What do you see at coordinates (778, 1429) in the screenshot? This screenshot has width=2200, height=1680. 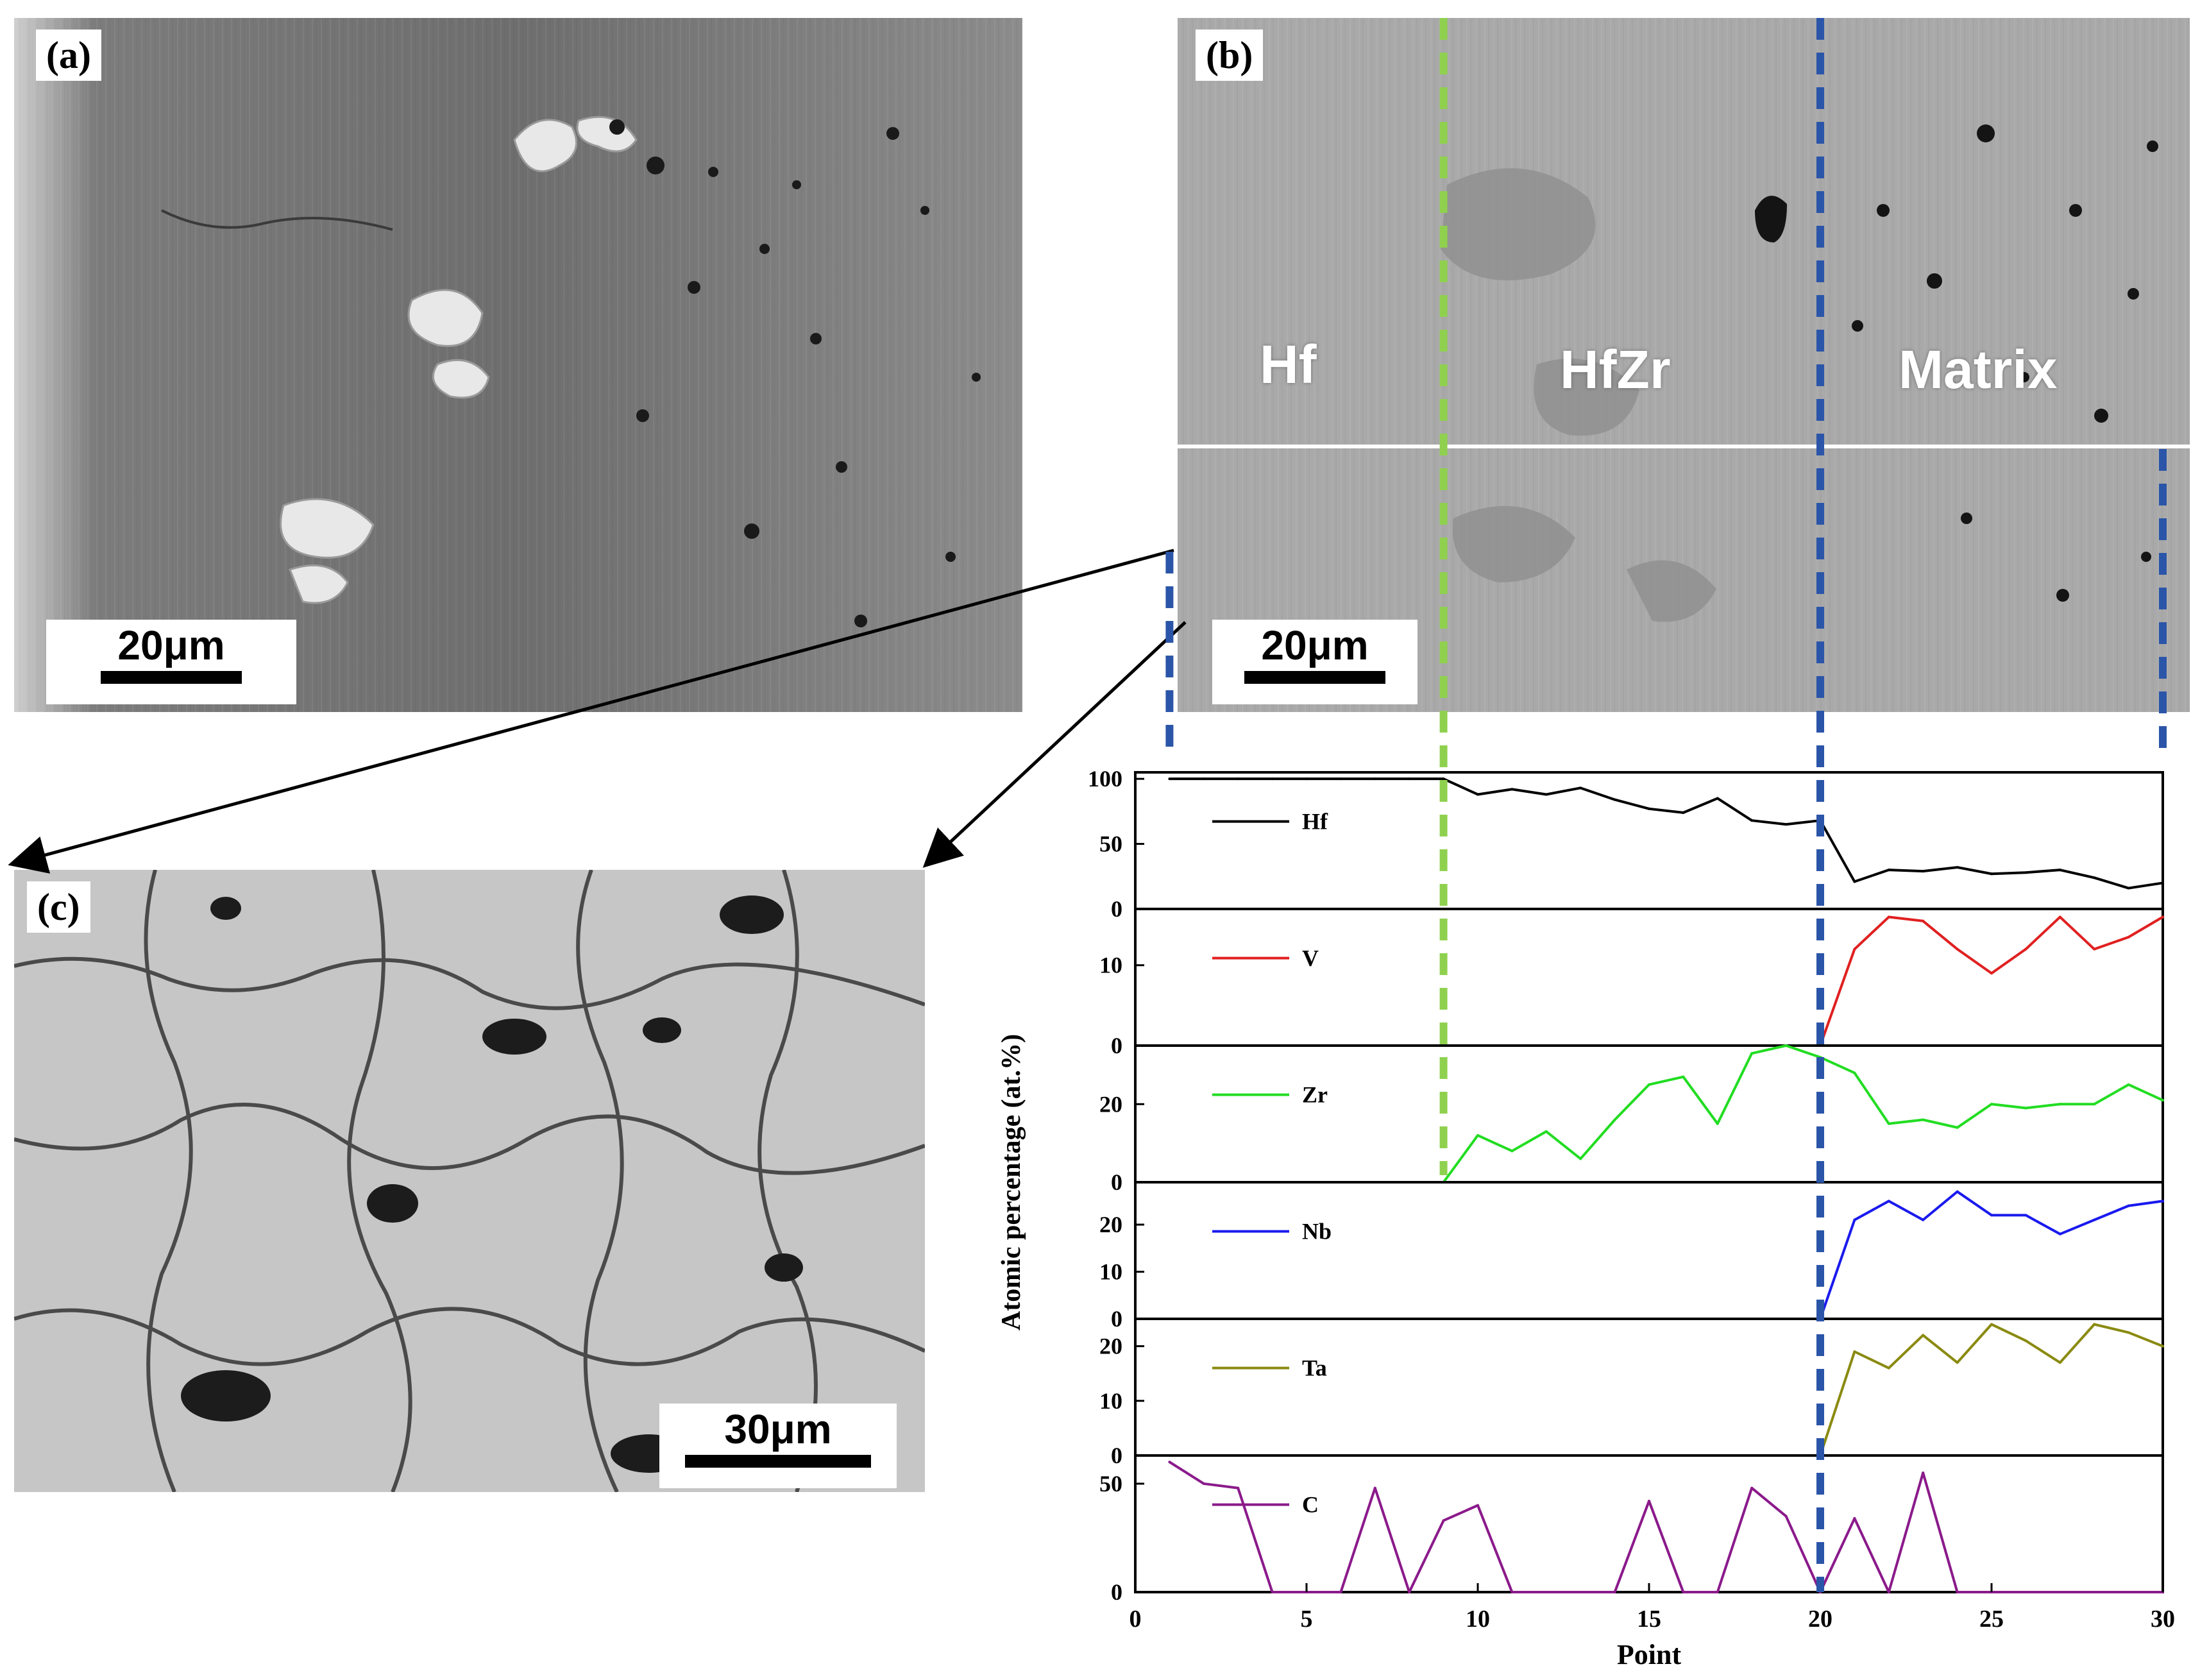 I see `scale-bar-label-c: 30μm` at bounding box center [778, 1429].